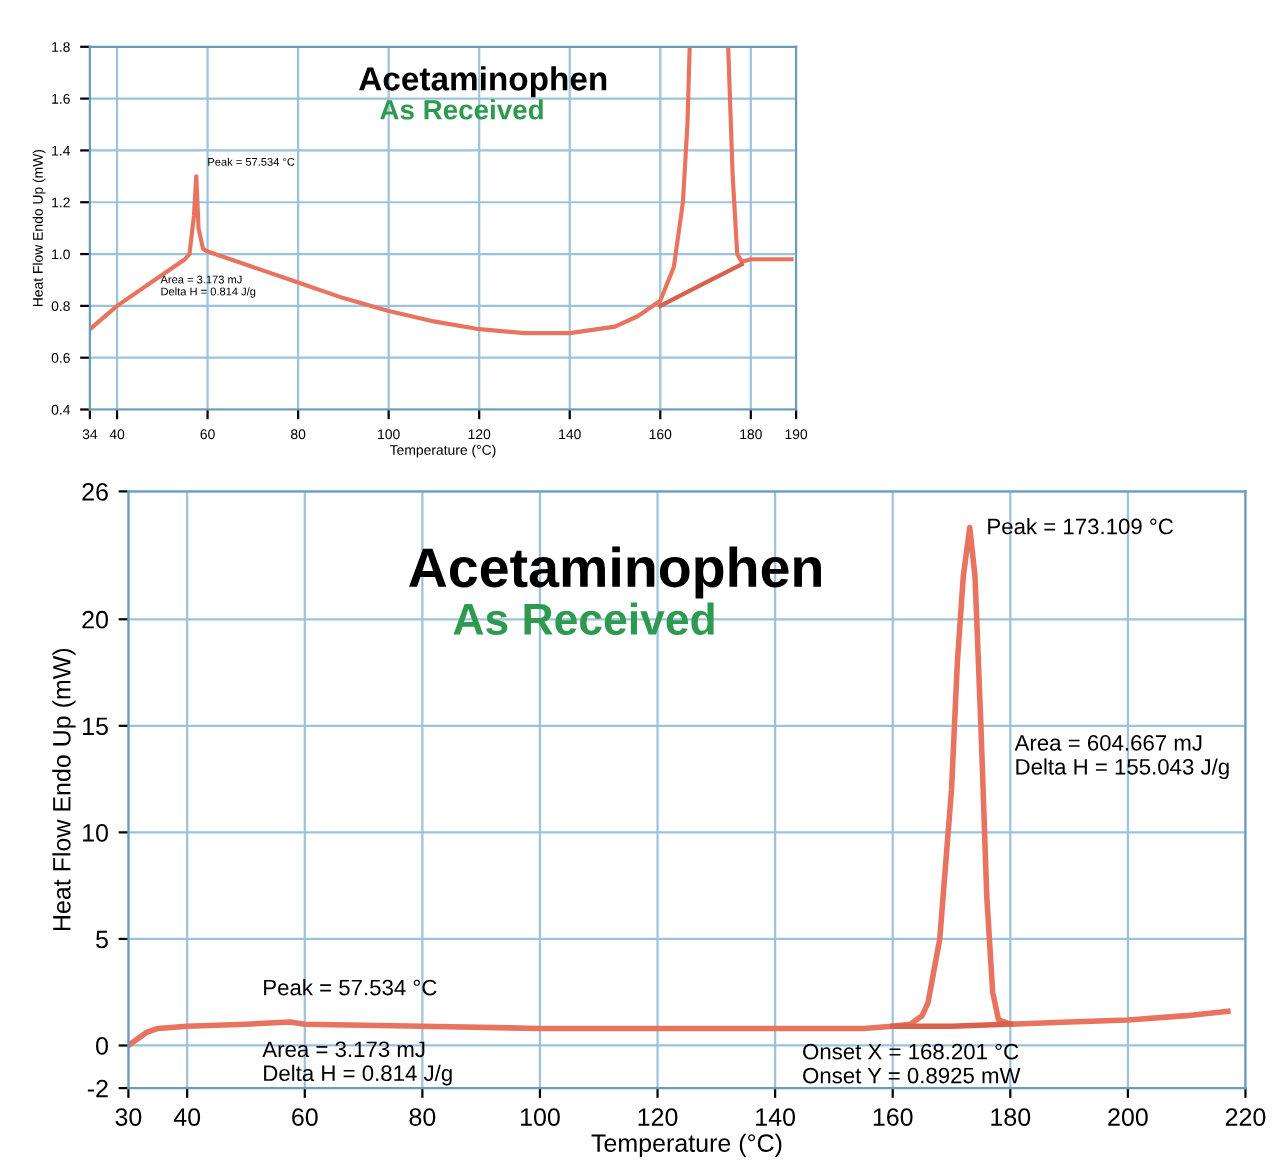 The image size is (1284, 1170). What do you see at coordinates (1245, 1117) in the screenshot?
I see `x-tick-label: 220` at bounding box center [1245, 1117].